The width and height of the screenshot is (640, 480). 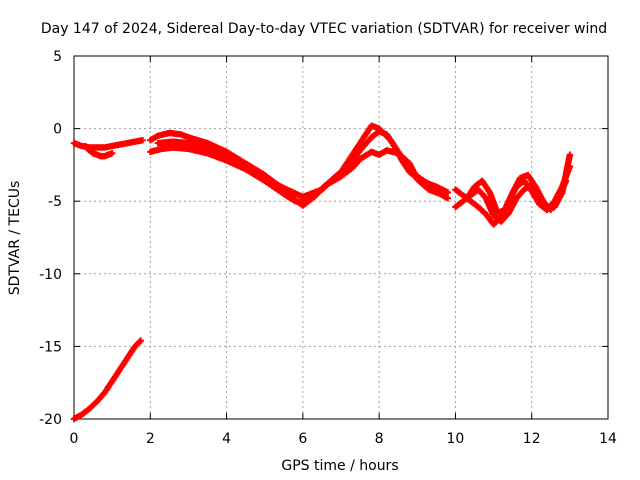 What do you see at coordinates (379, 439) in the screenshot?
I see `x-tick-label: 8` at bounding box center [379, 439].